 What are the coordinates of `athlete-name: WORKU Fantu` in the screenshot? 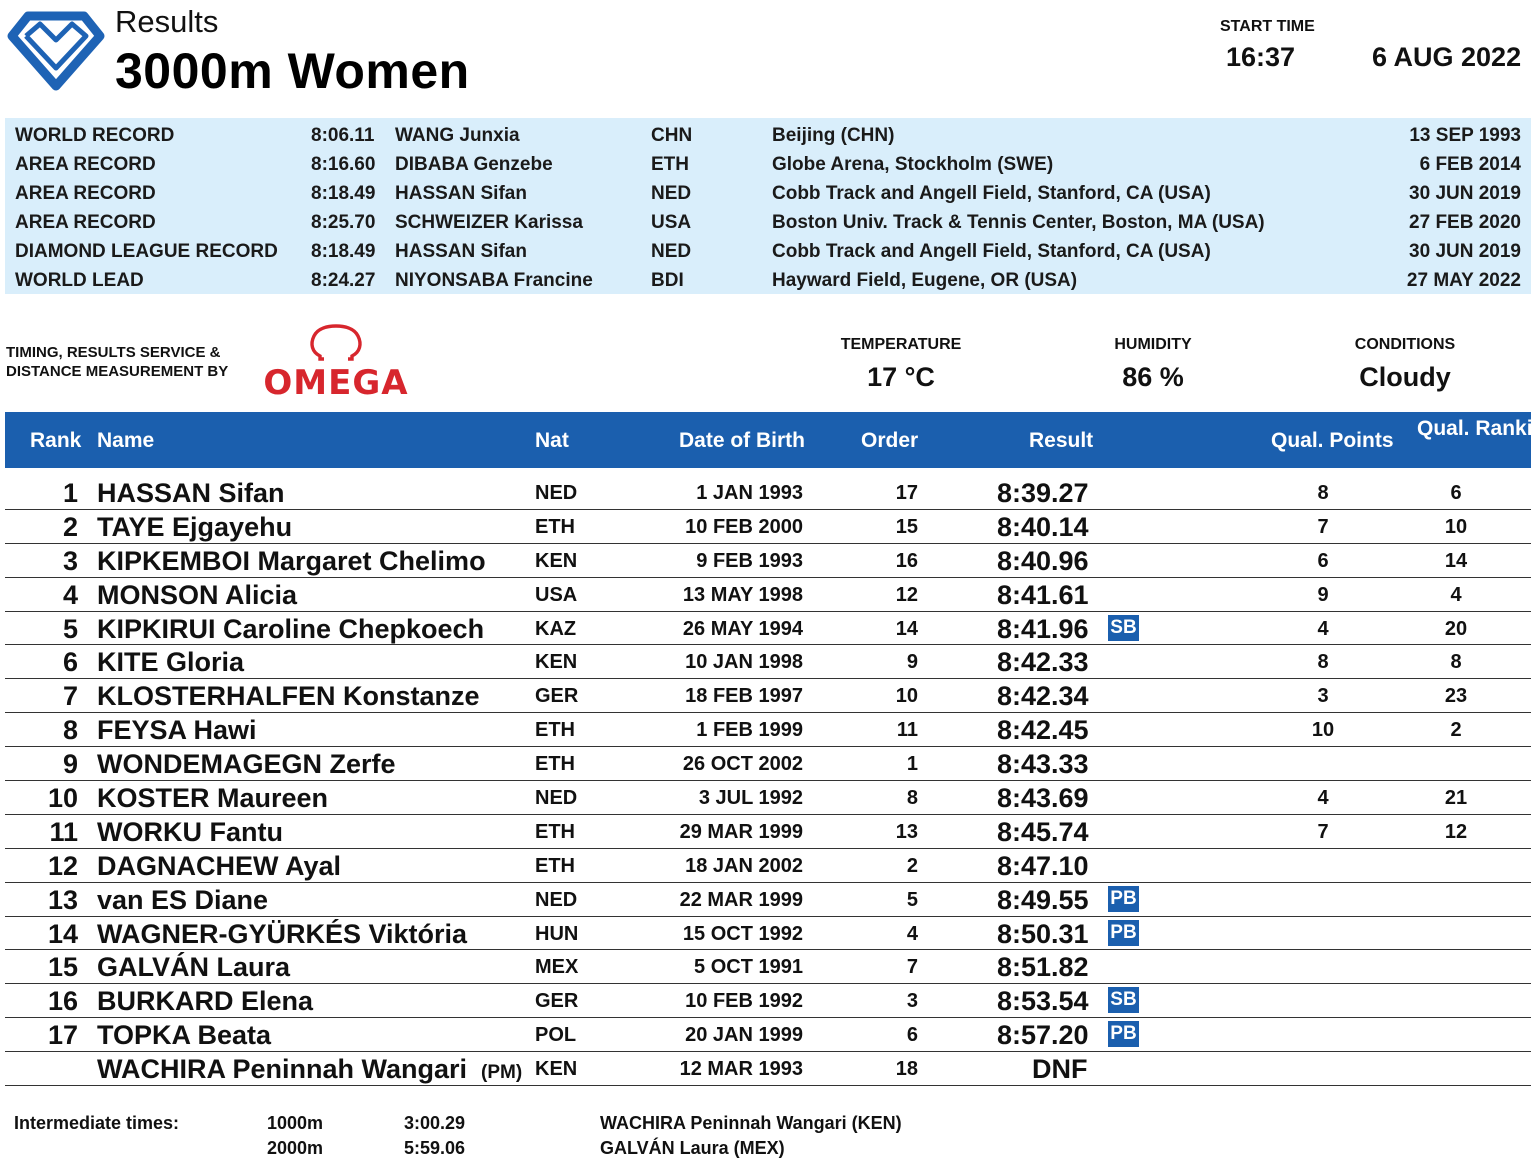 It's located at (190, 831).